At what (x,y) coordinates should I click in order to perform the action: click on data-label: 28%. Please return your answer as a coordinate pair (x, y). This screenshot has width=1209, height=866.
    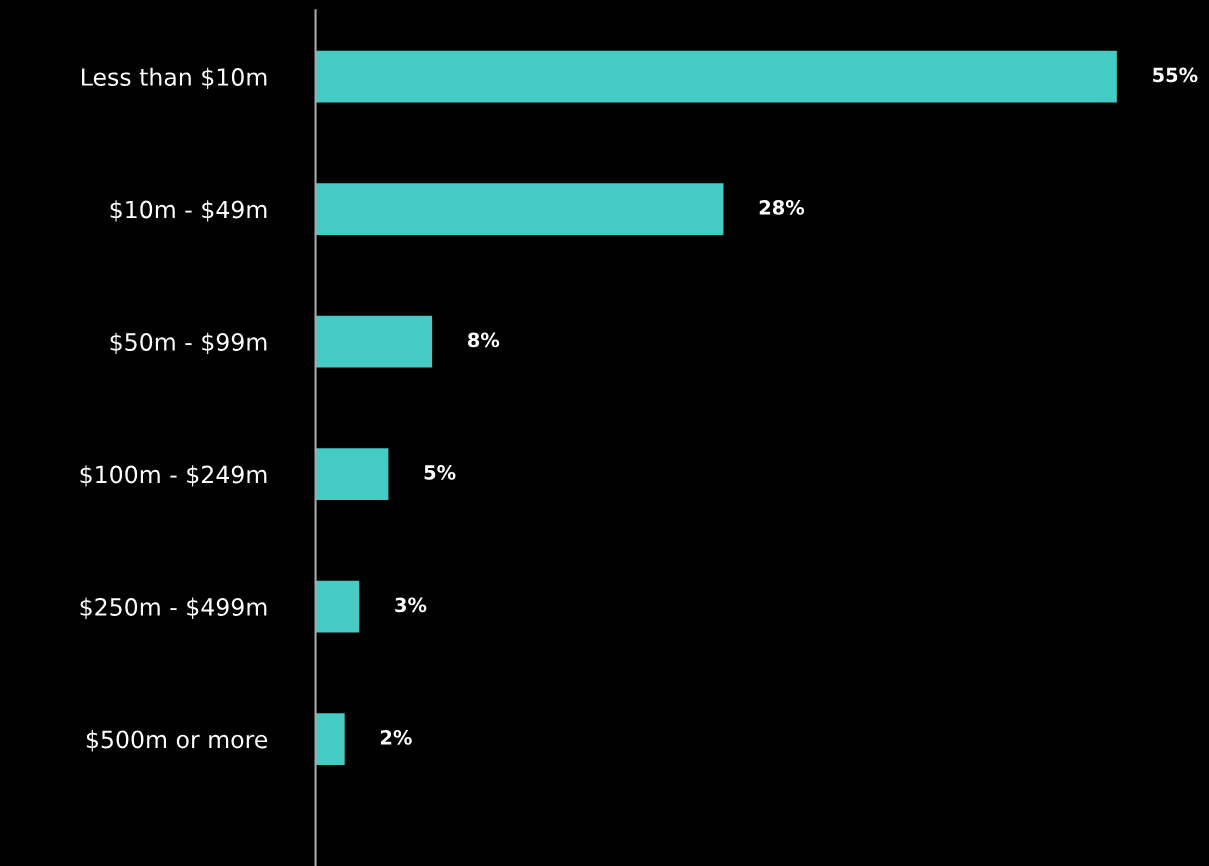
    Looking at the image, I should click on (782, 207).